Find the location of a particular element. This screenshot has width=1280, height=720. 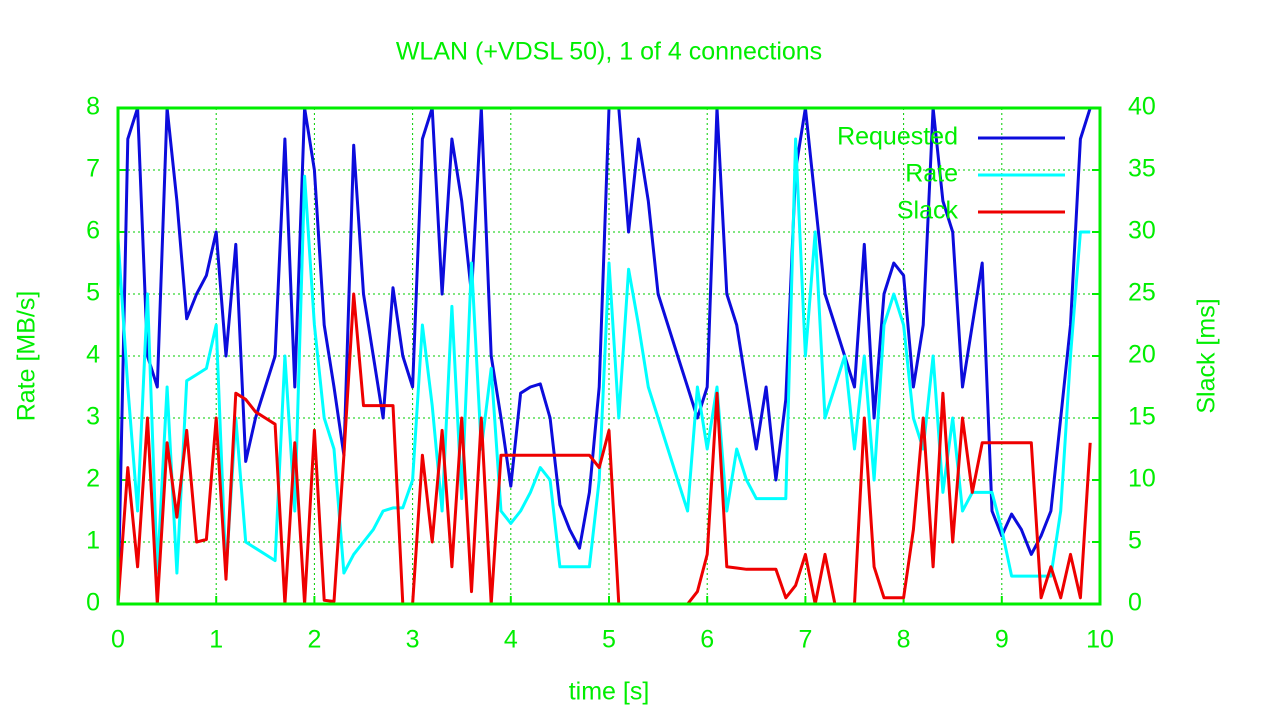

y2-axis-label: Slack [ms] is located at coordinates (1207, 355).